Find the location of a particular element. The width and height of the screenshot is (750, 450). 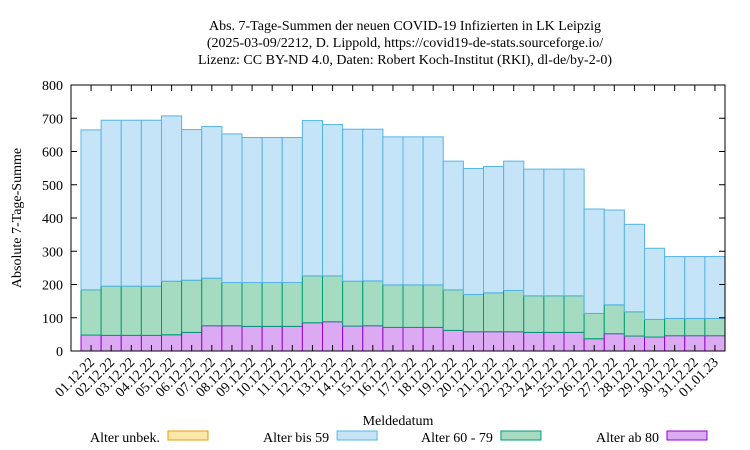

bar-alter-60-79-20.12.22 is located at coordinates (473, 313).